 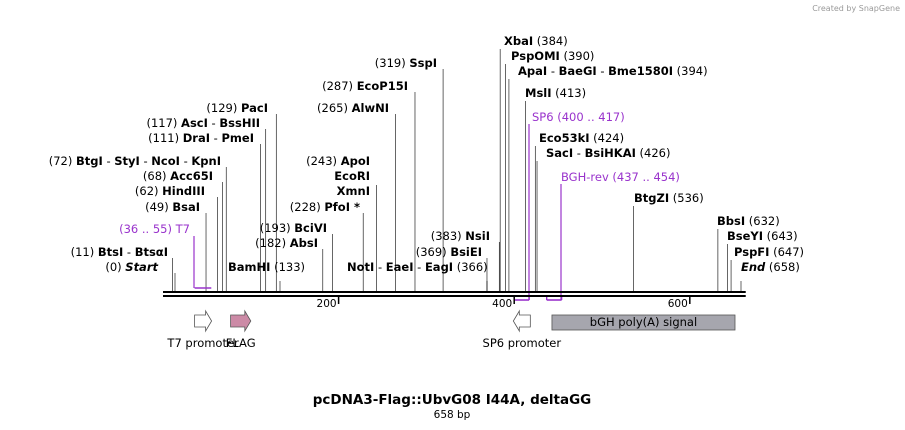 I want to click on site-position: (426), so click(x=653, y=153).